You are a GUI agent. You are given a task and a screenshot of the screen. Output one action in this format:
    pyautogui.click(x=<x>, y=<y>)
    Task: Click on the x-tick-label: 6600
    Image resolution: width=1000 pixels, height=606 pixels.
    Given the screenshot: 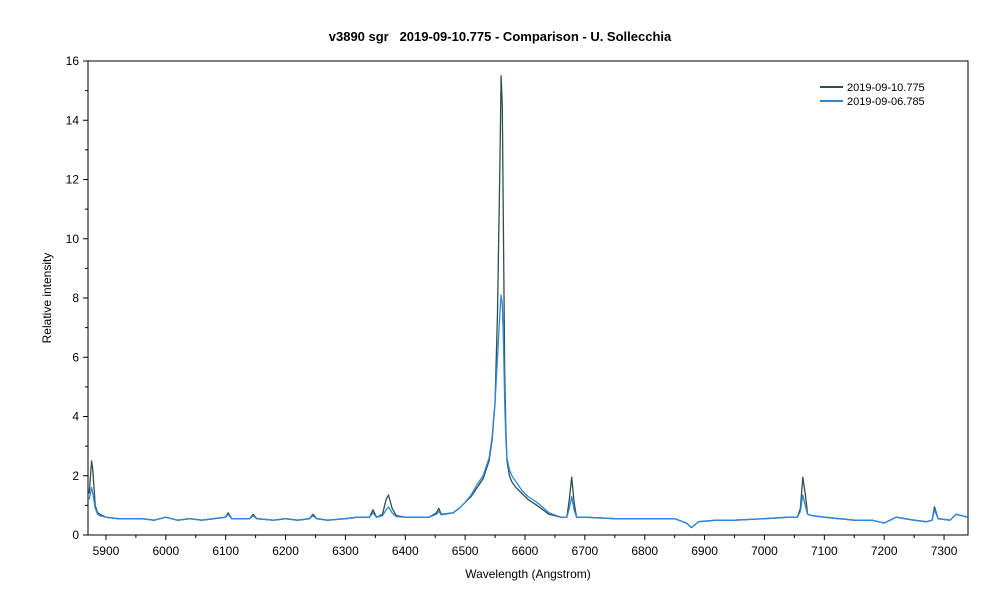 What is the action you would take?
    pyautogui.click(x=525, y=551)
    